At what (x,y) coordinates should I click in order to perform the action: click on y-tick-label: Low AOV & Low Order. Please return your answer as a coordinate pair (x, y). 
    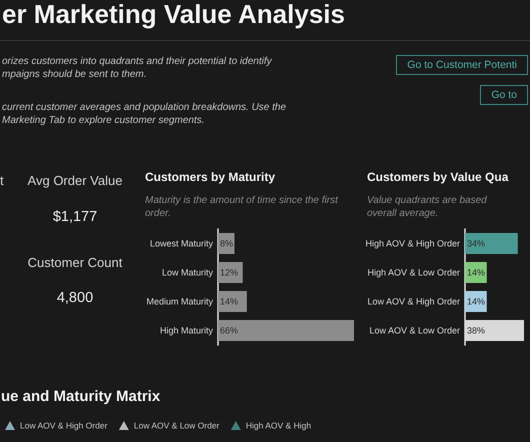
    Looking at the image, I should click on (414, 331).